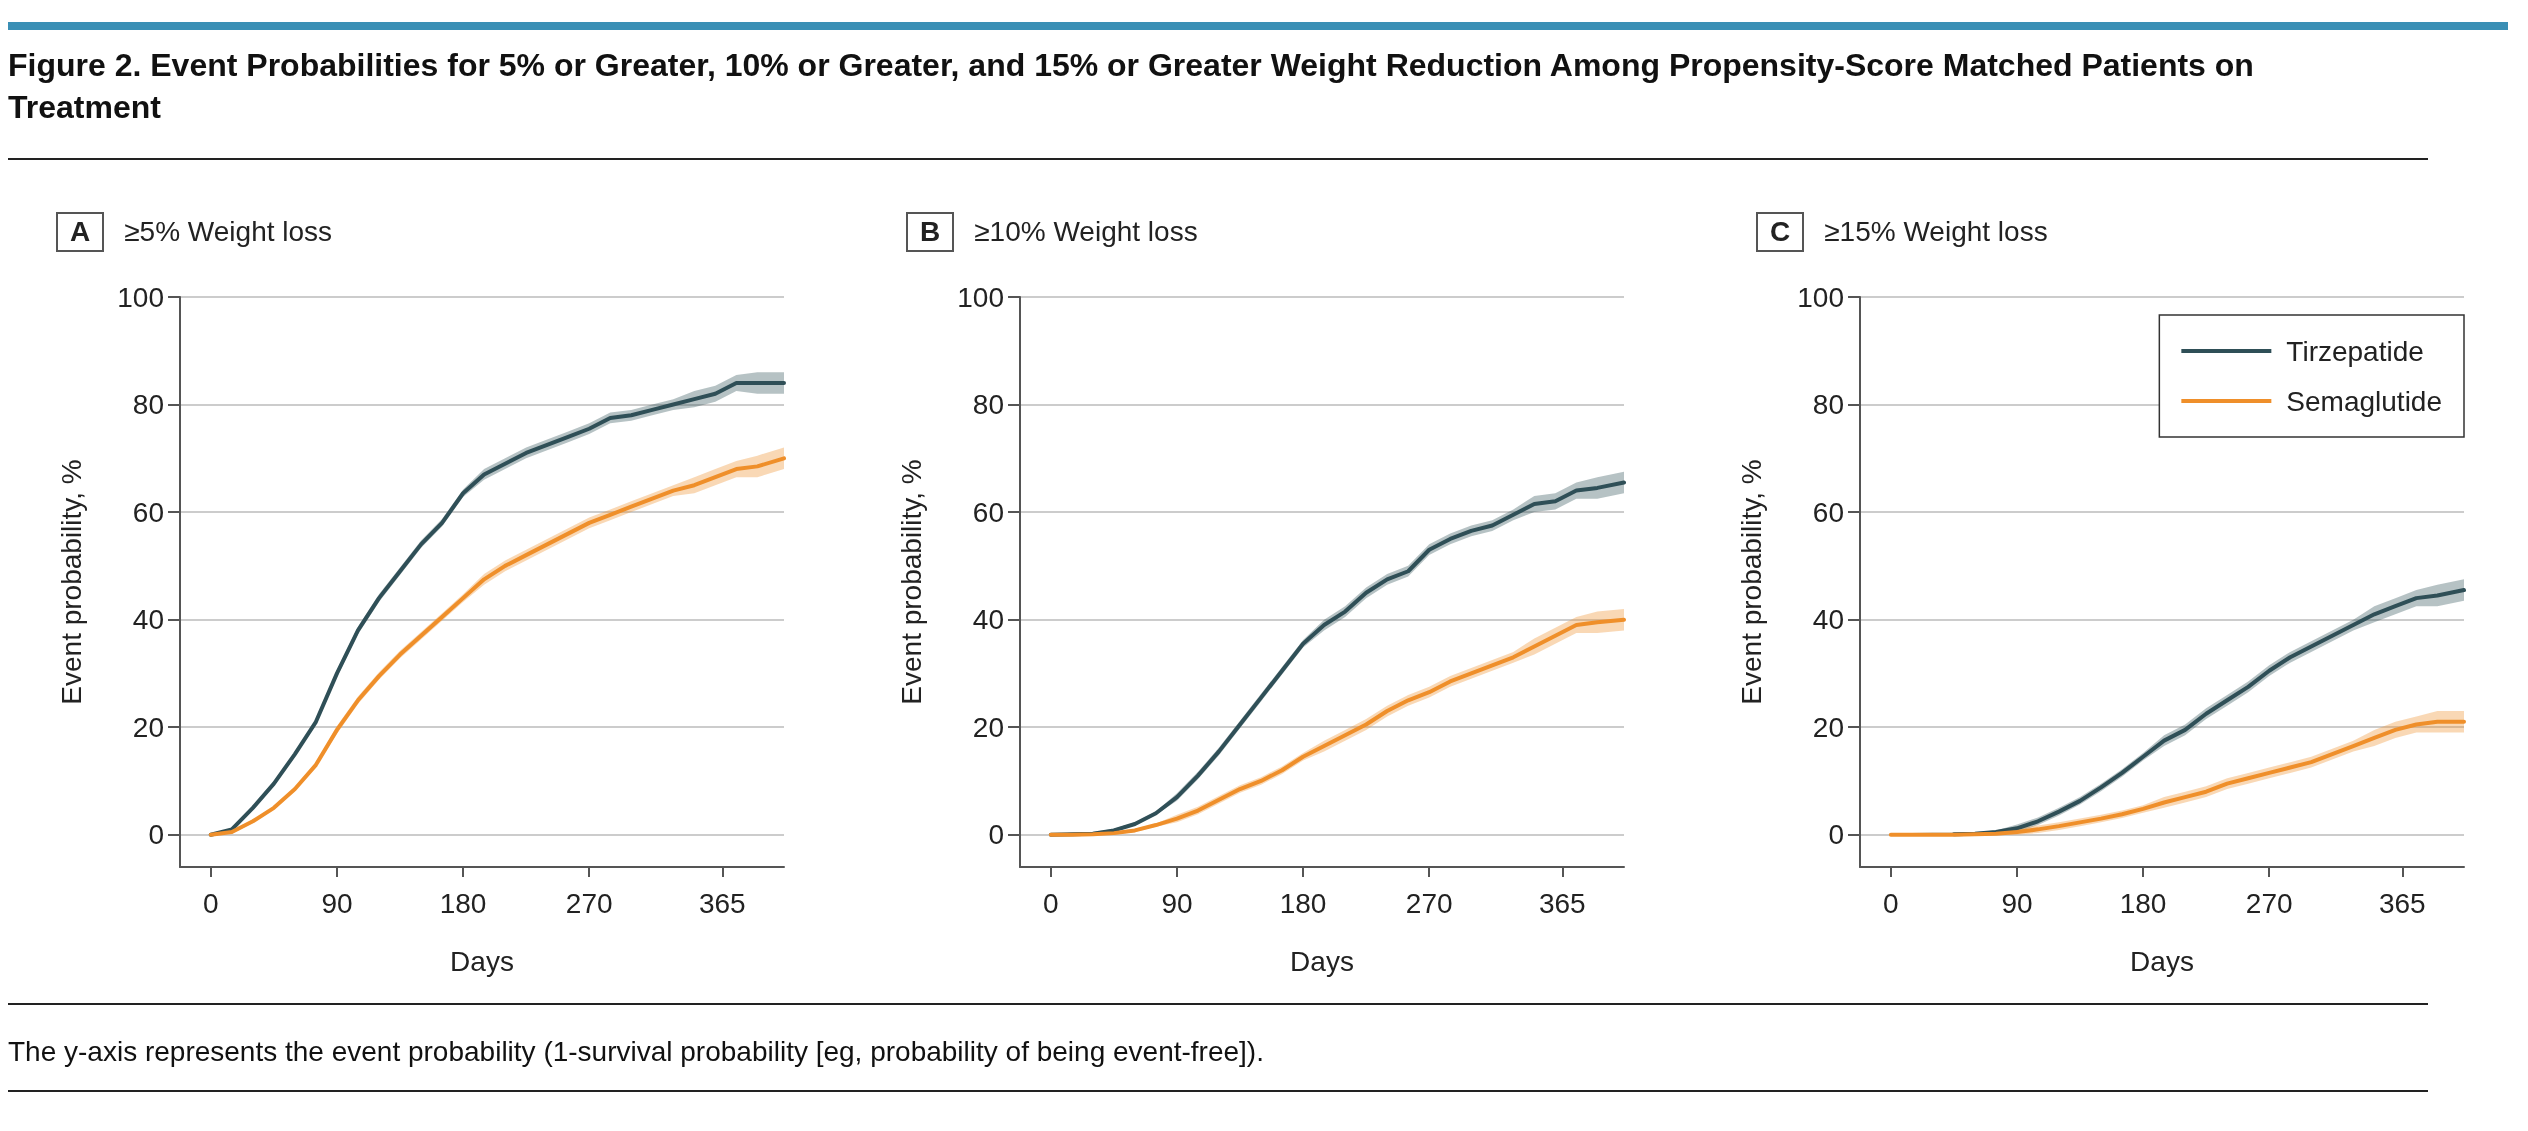  Describe the element at coordinates (1086, 232) in the screenshot. I see `chart-title: ≥10% Weight loss` at that location.